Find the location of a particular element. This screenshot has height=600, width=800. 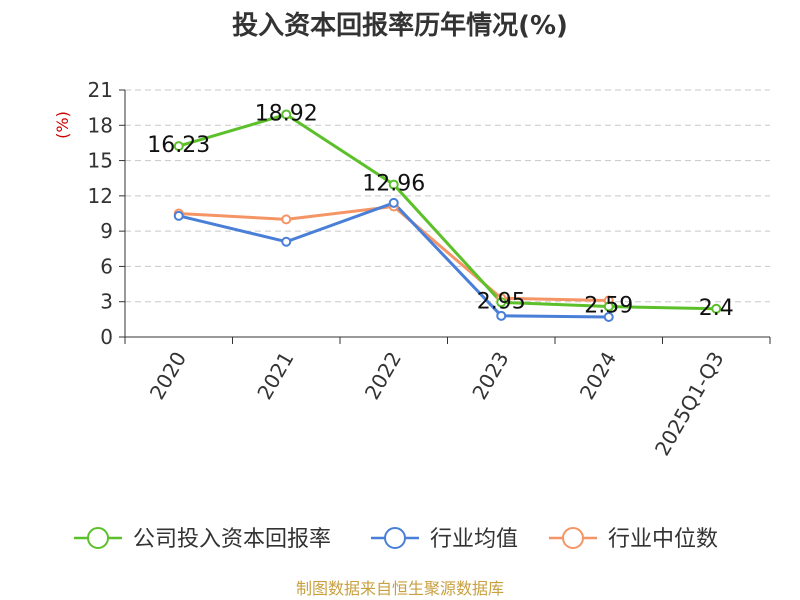

y-axis-unit: (%) is located at coordinates (62, 125).